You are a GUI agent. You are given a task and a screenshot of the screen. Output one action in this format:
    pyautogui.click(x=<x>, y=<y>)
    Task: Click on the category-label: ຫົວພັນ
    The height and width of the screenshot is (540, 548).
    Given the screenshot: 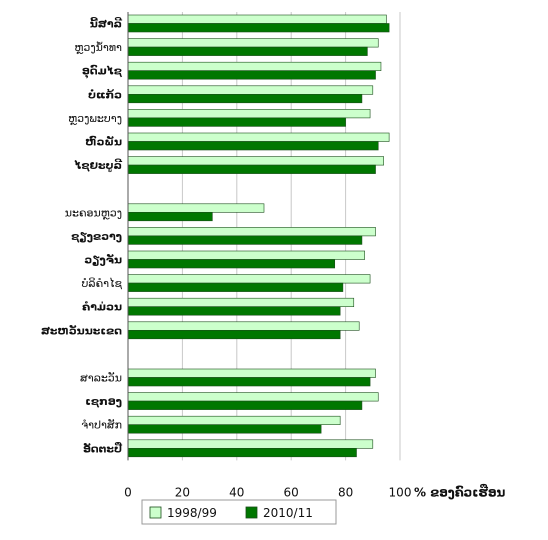 What is the action you would take?
    pyautogui.click(x=103, y=142)
    